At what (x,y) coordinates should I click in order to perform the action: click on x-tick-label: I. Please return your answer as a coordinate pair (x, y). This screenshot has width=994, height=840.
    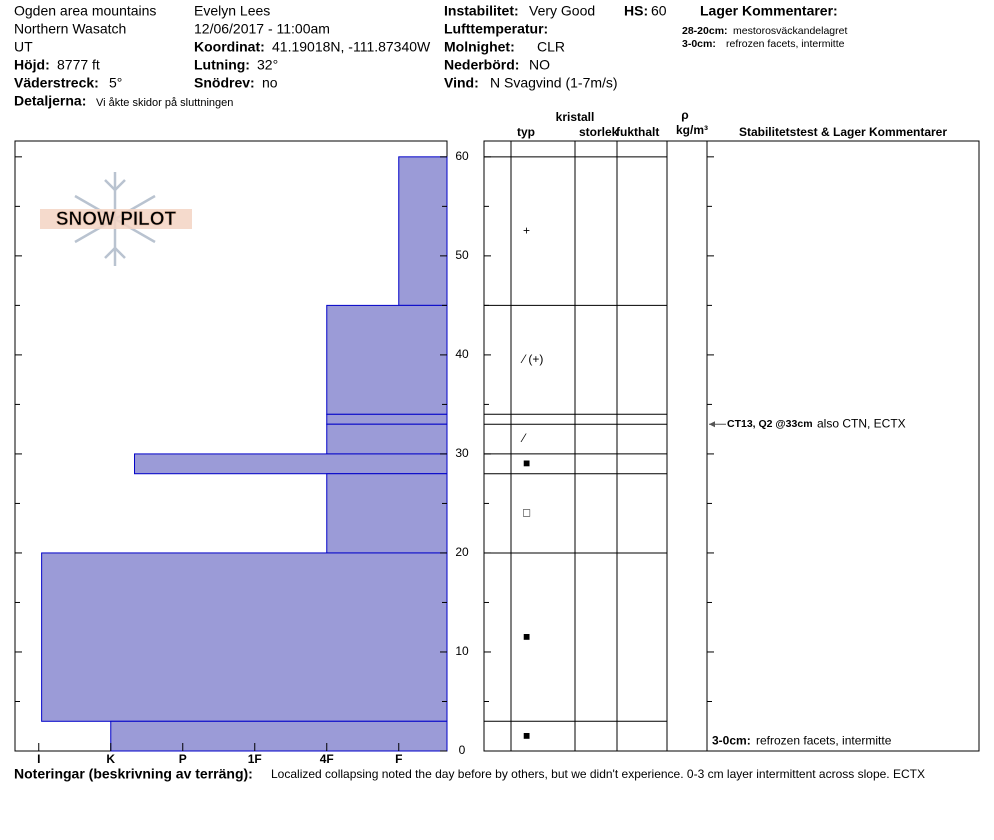
    Looking at the image, I should click on (38, 759).